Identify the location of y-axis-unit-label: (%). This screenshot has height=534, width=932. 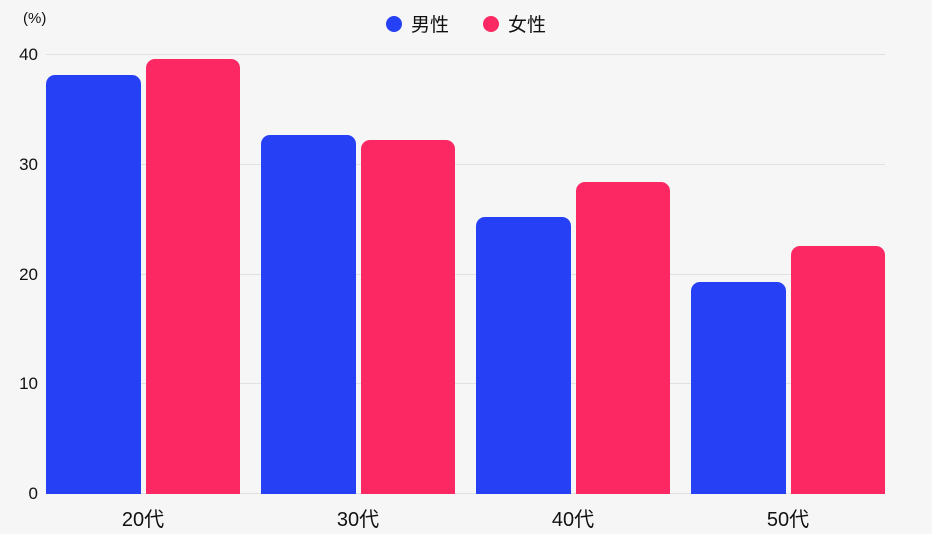
(35, 18).